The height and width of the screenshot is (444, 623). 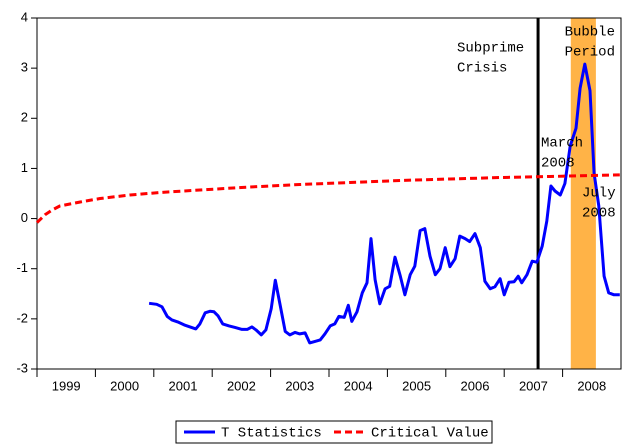 I want to click on annotation: July, so click(x=599, y=194).